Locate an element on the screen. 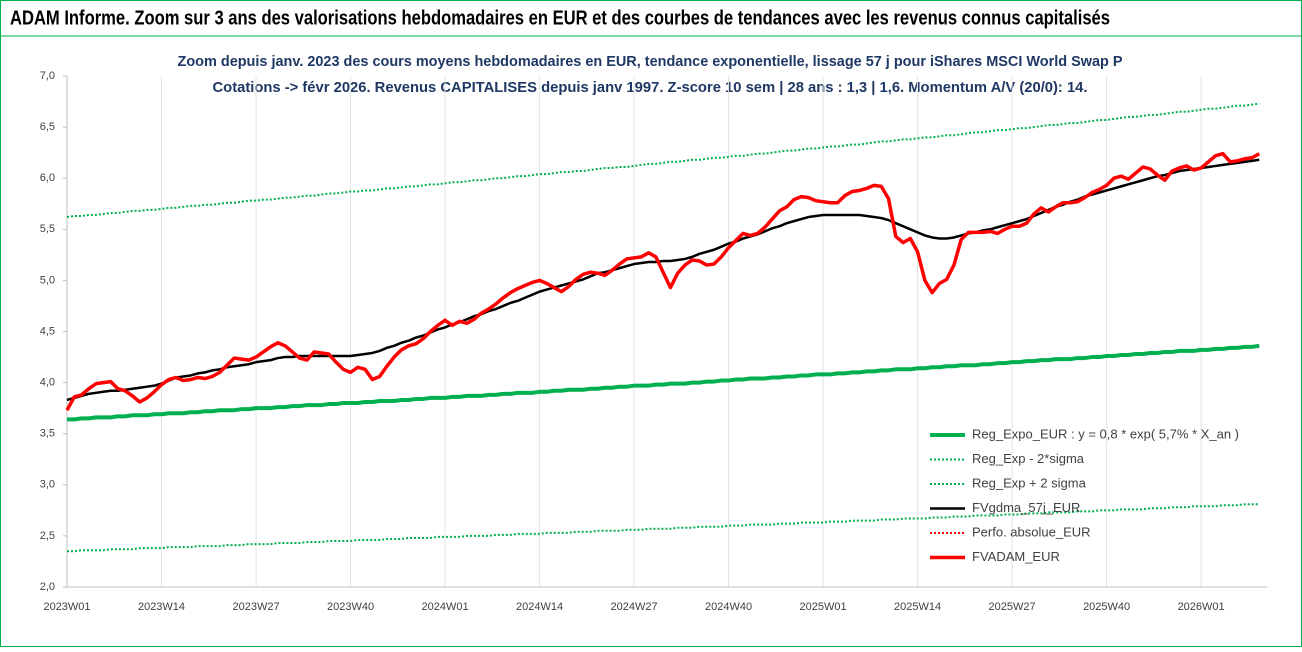  x-tick-label: 2023W01 is located at coordinates (66, 607).